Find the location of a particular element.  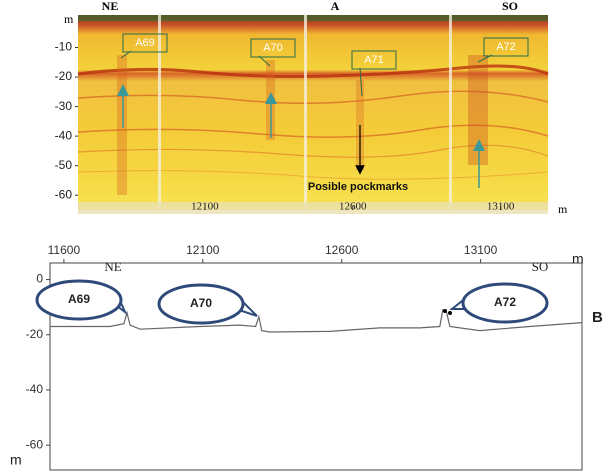

y-tick-label: -50 is located at coordinates (64, 165).